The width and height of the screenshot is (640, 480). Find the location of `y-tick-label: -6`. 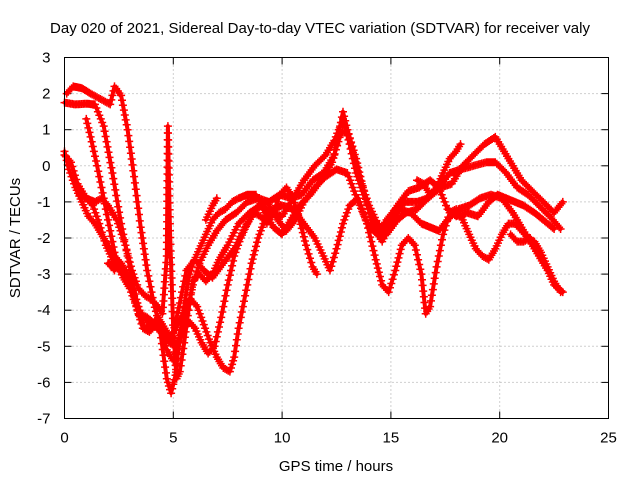

y-tick-label: -6 is located at coordinates (43, 382).